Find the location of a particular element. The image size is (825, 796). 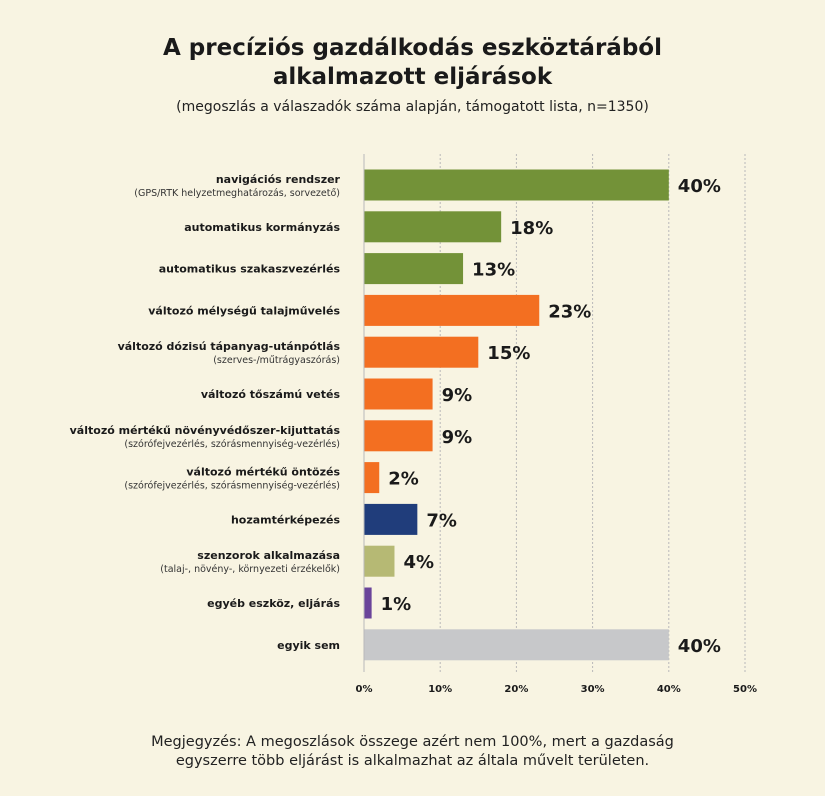

category-label: navigációs rendszer is located at coordinates (278, 179).